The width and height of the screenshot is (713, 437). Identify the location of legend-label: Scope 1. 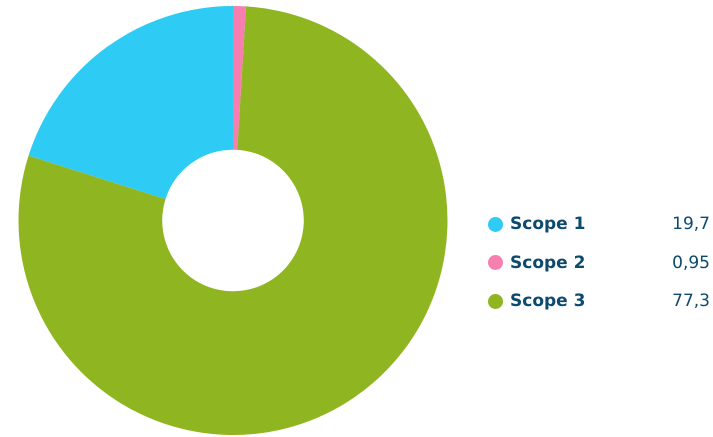
(548, 224).